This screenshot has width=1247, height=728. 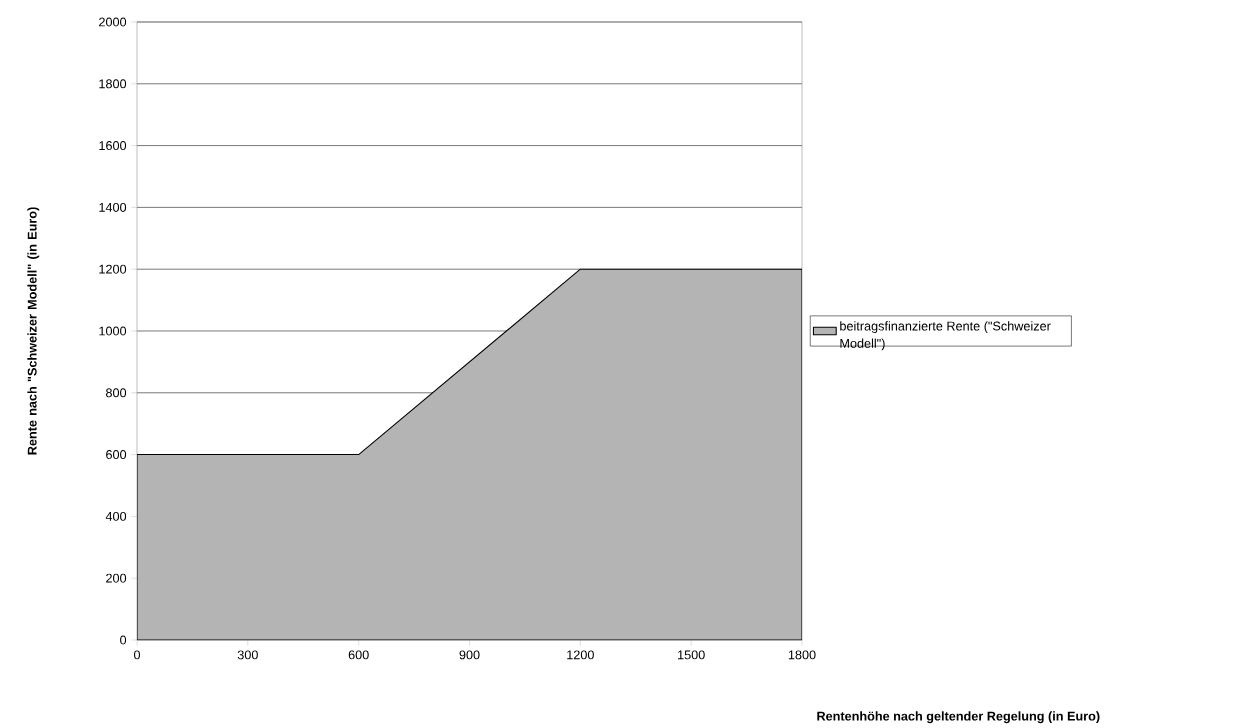 I want to click on y-tick-label: 0, so click(x=123, y=640).